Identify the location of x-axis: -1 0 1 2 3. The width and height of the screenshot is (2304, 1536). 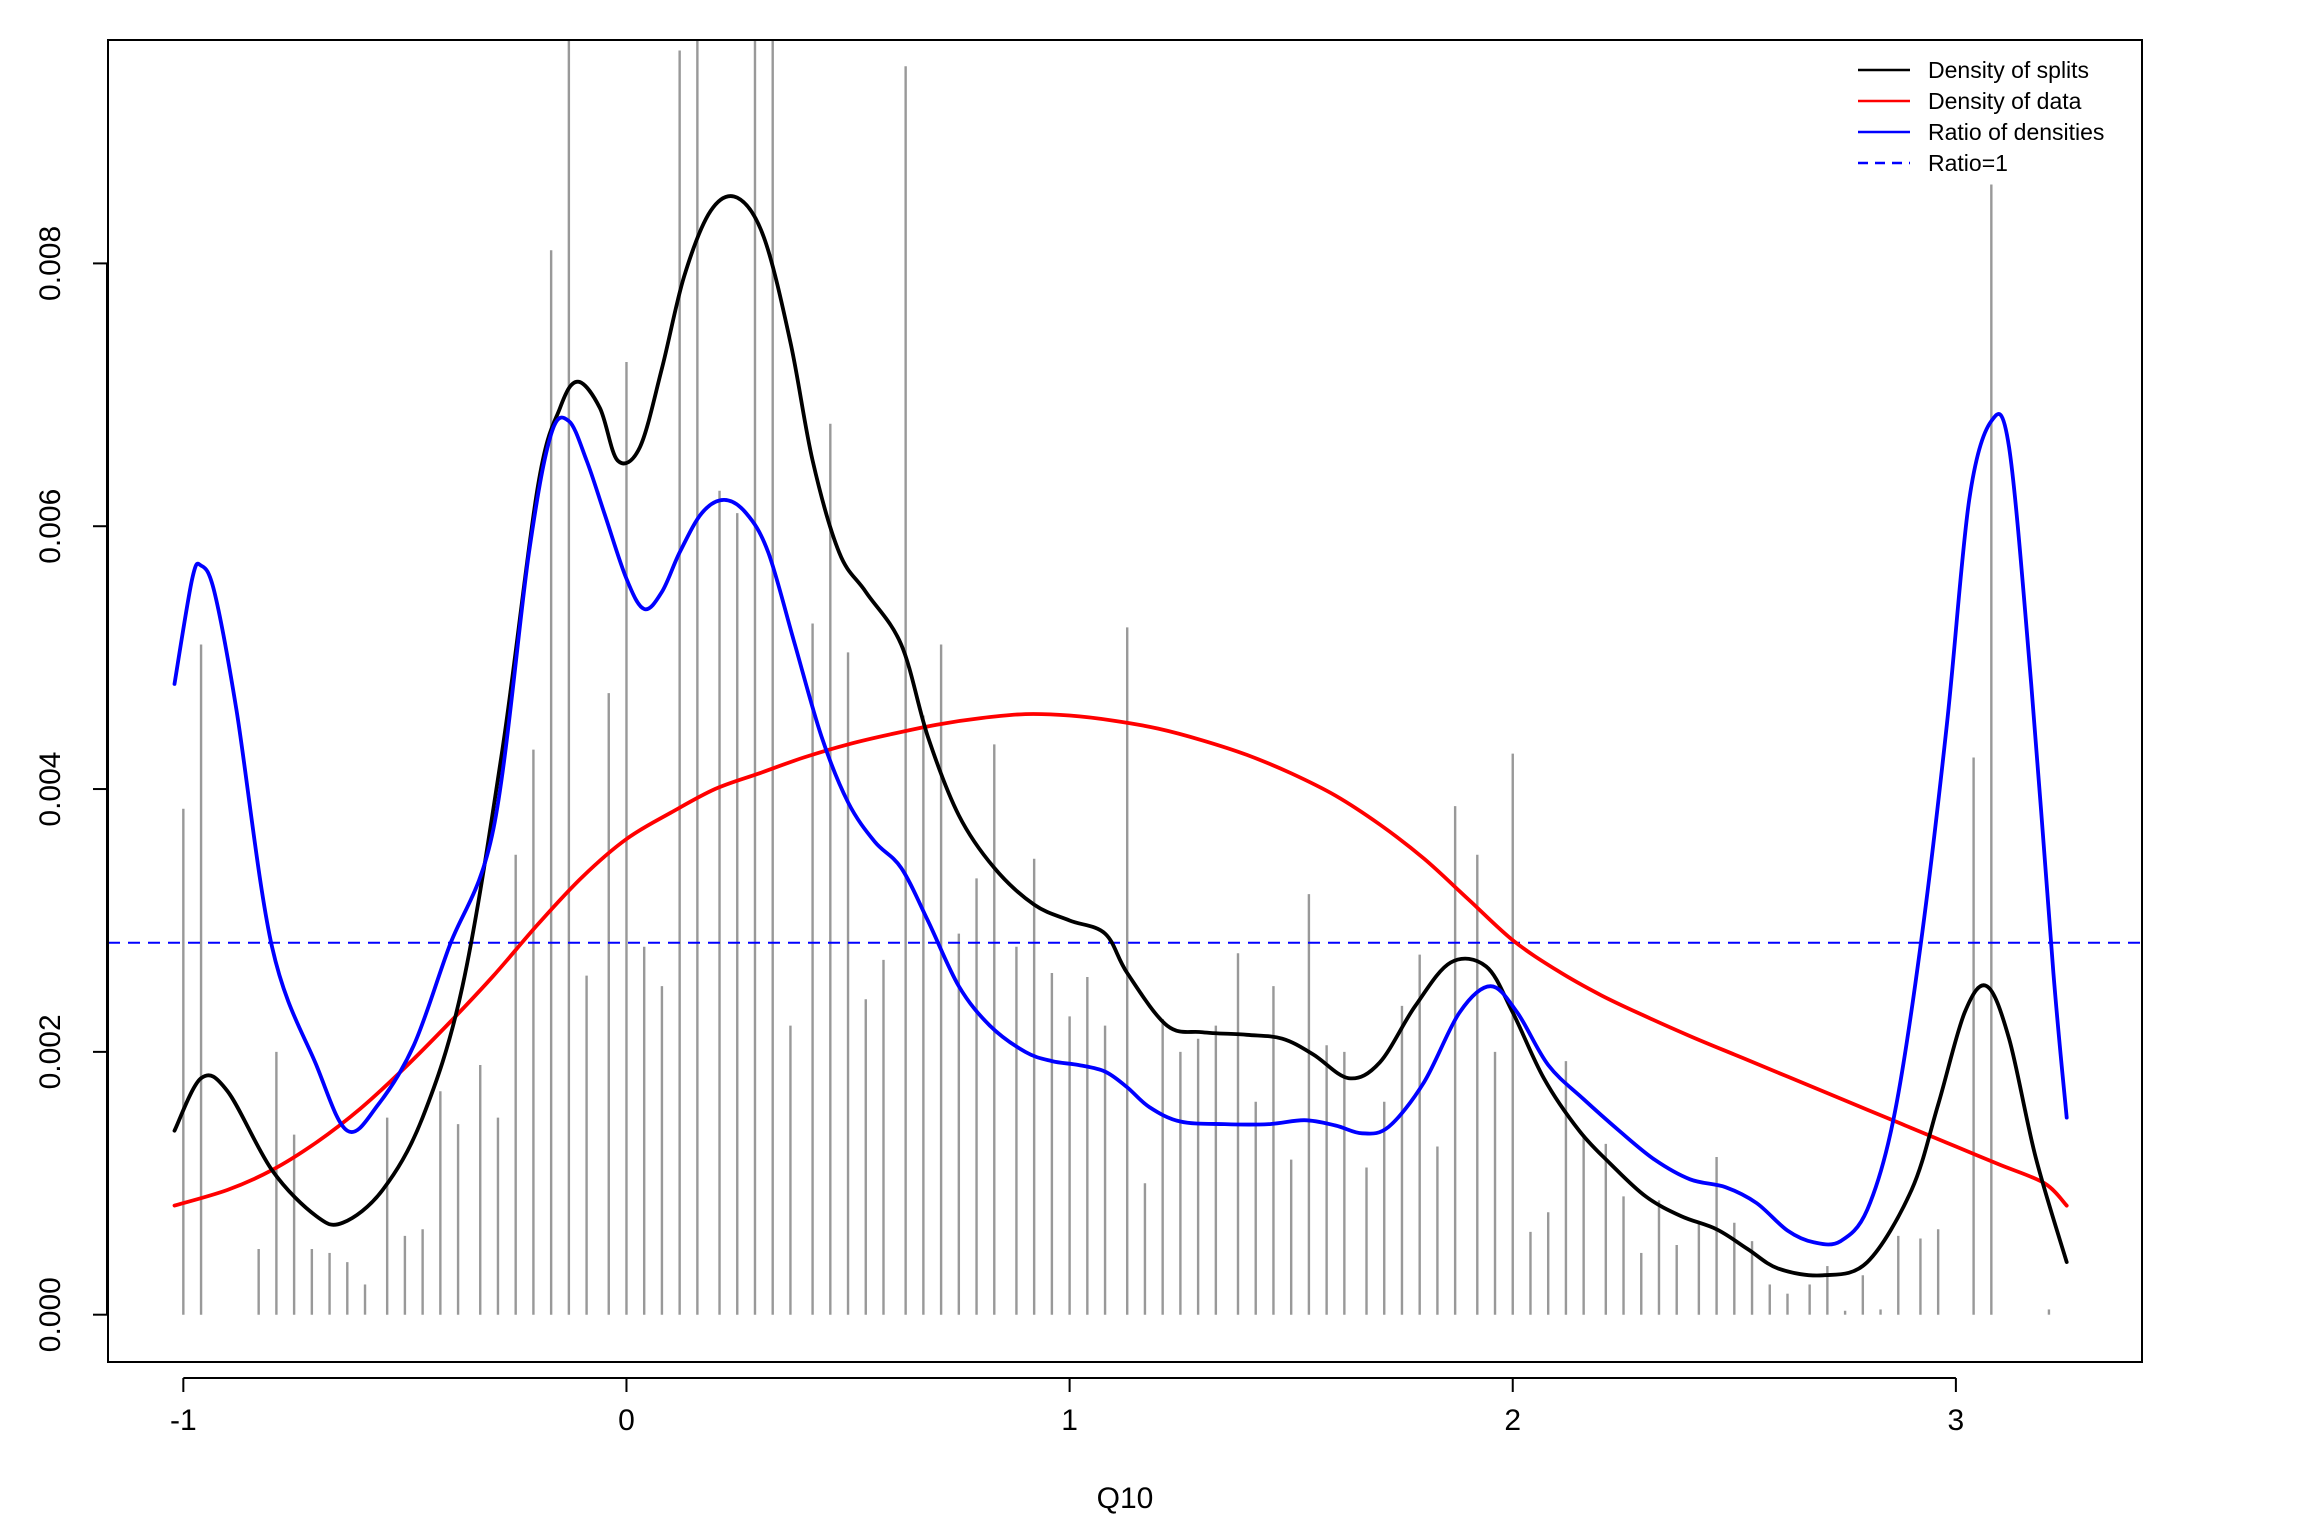
(1067, 1407).